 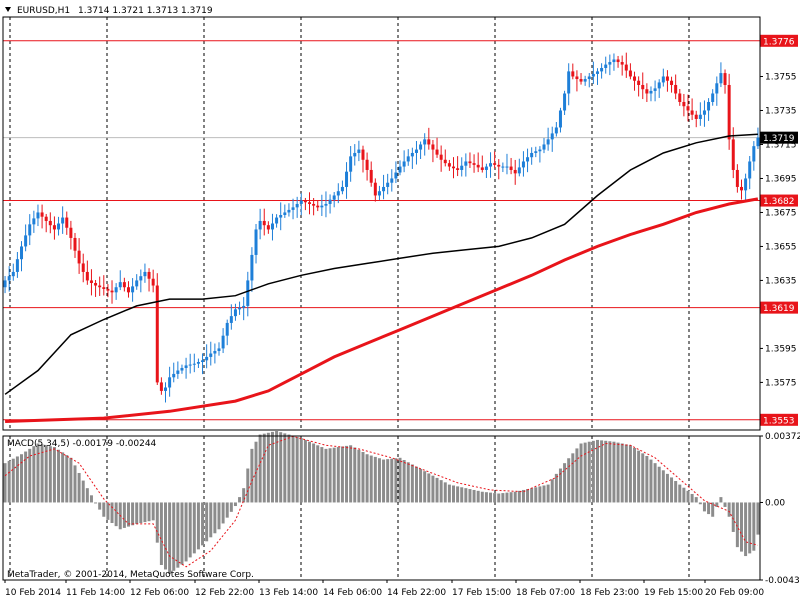 I want to click on dropdown-triangle-icon, so click(x=8, y=9).